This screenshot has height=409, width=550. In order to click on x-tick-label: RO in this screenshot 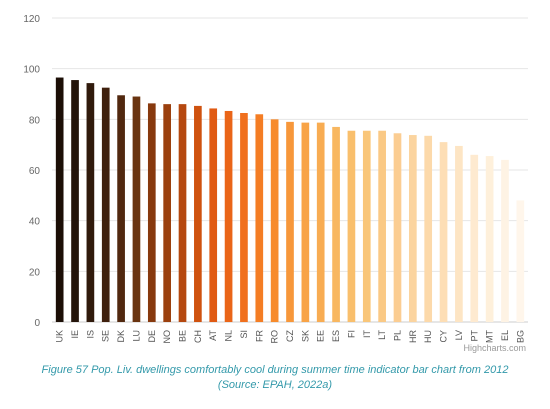, I will do `click(275, 337)`.